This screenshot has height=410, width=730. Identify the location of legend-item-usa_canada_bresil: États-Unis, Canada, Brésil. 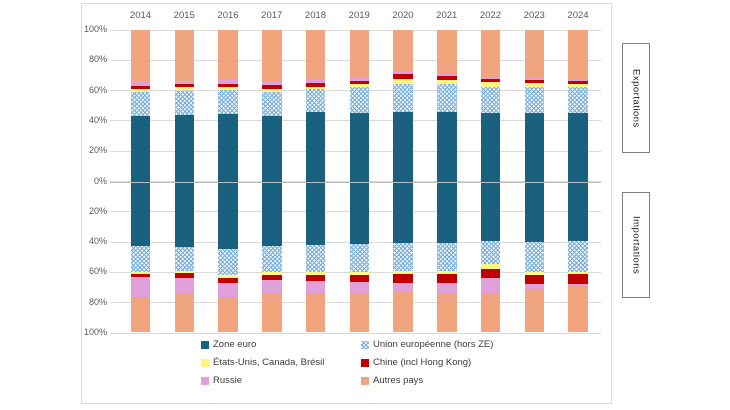
(281, 362).